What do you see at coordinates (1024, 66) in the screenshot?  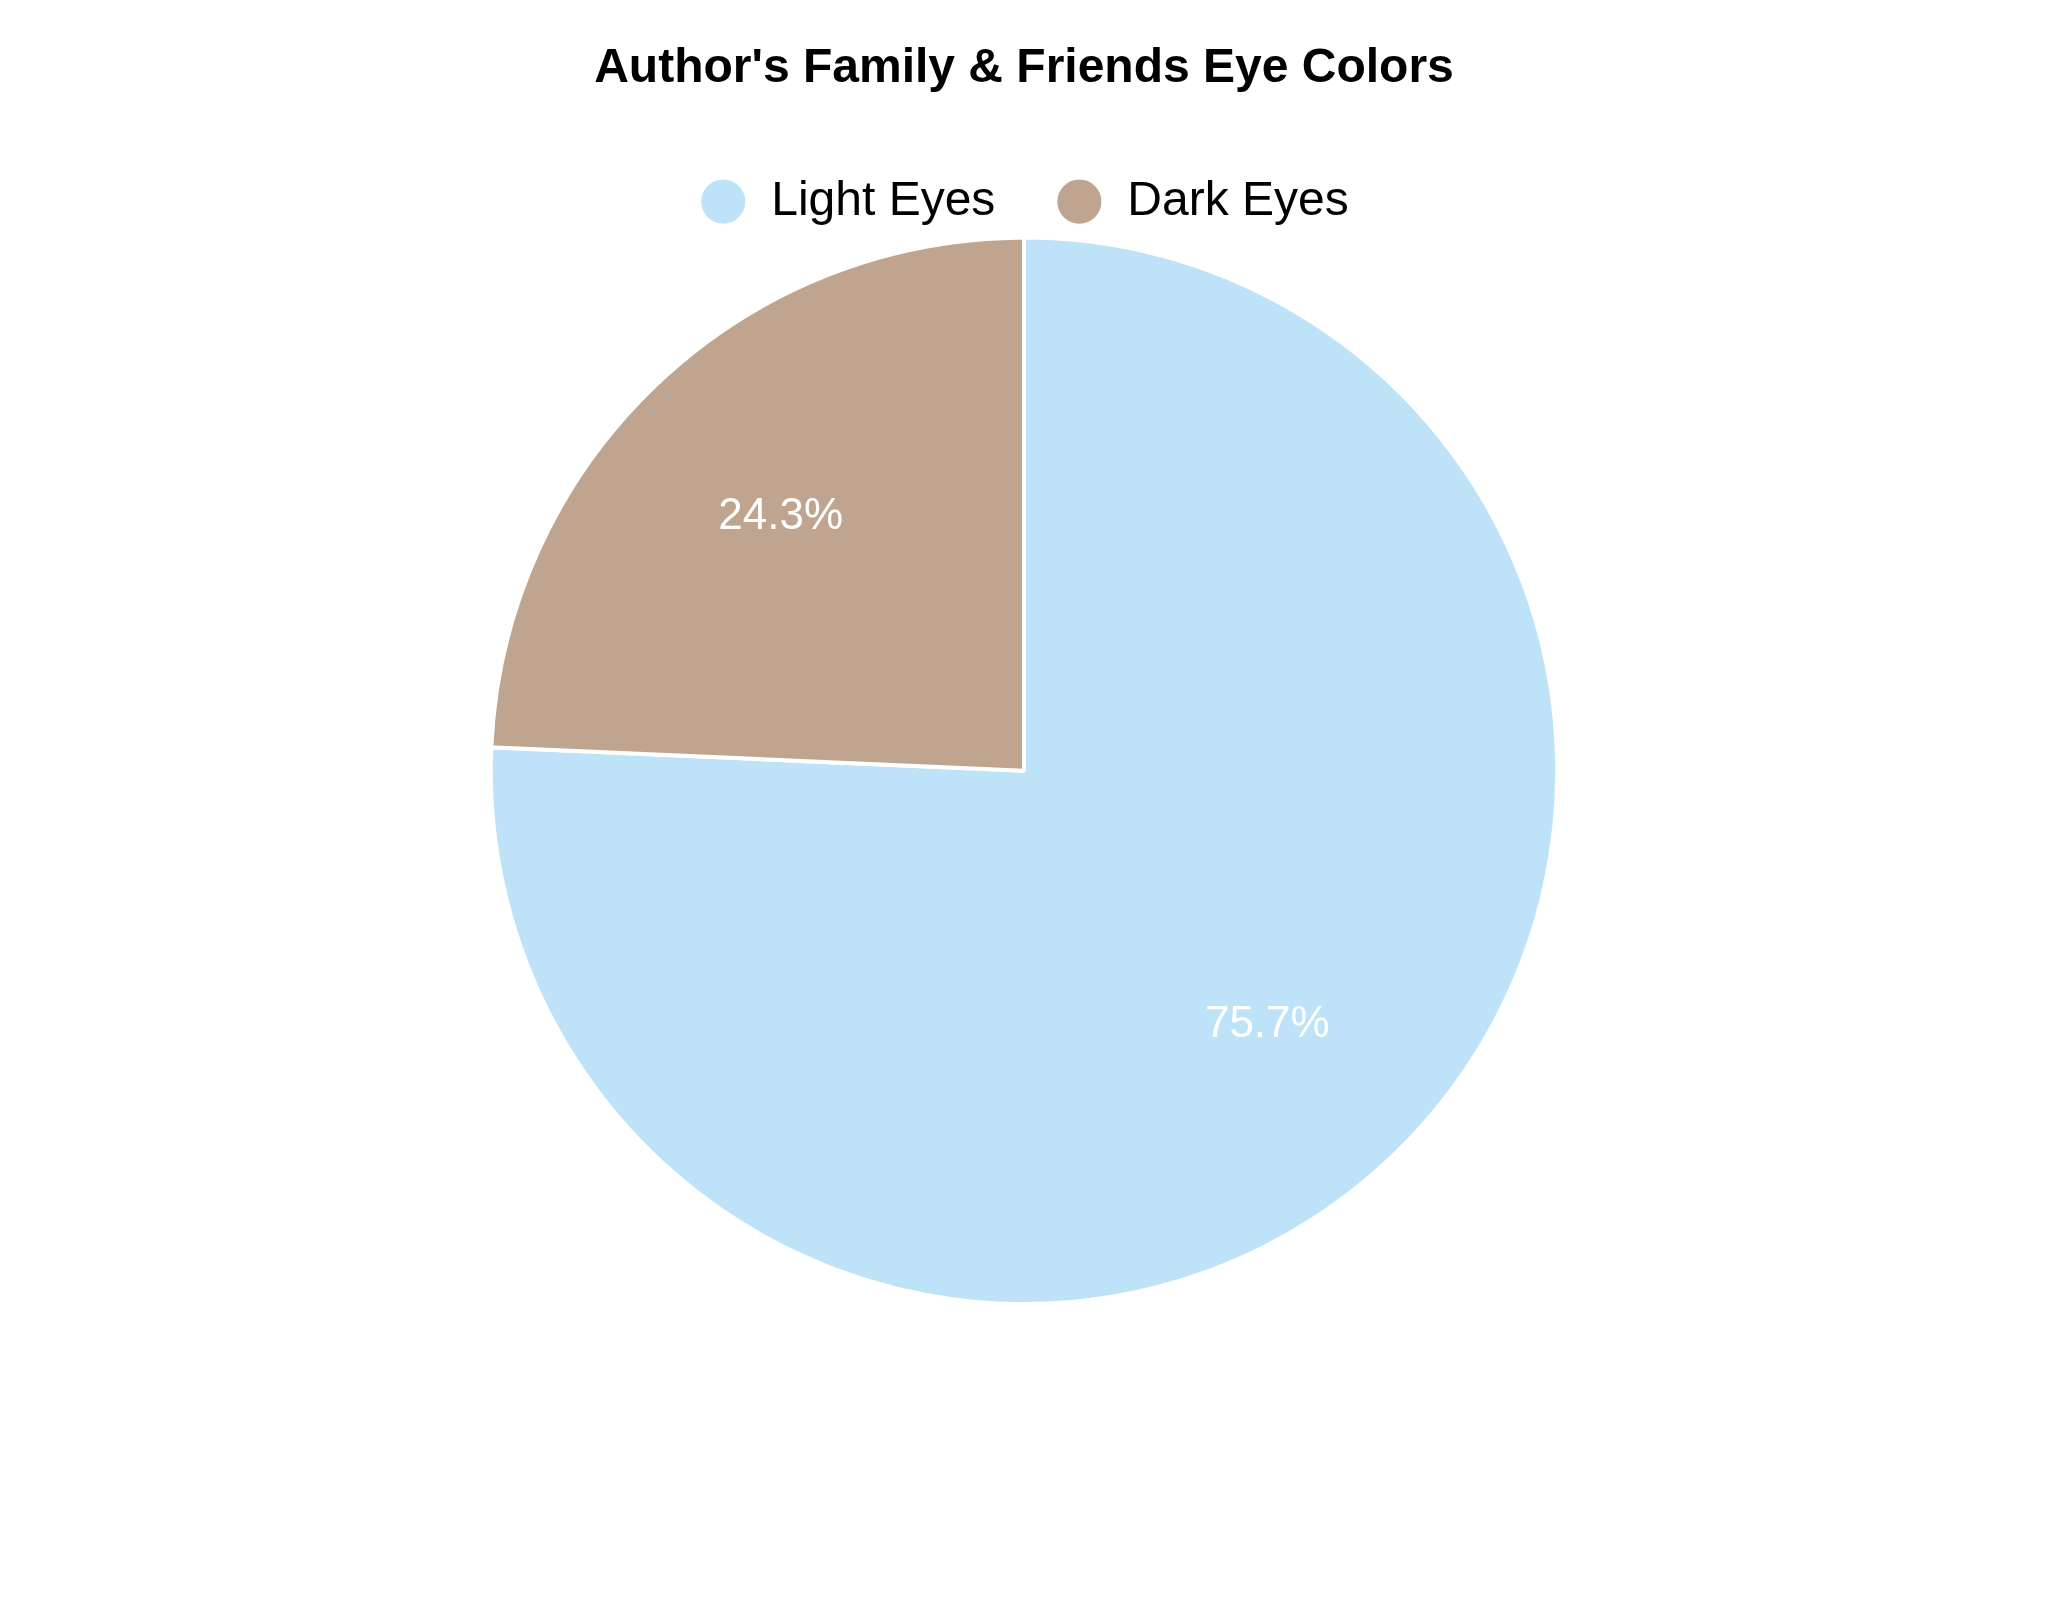 I see `chart-title: Author's Family & Friends Eye Colors` at bounding box center [1024, 66].